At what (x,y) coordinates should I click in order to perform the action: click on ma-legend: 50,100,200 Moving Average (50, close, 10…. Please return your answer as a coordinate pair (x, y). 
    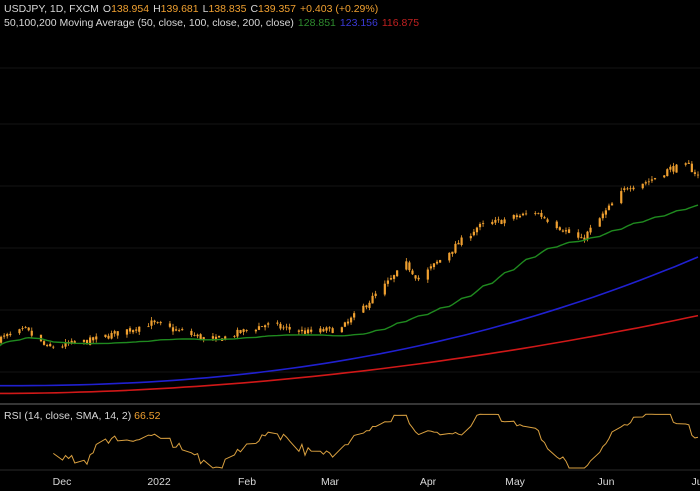
    Looking at the image, I should click on (213, 23).